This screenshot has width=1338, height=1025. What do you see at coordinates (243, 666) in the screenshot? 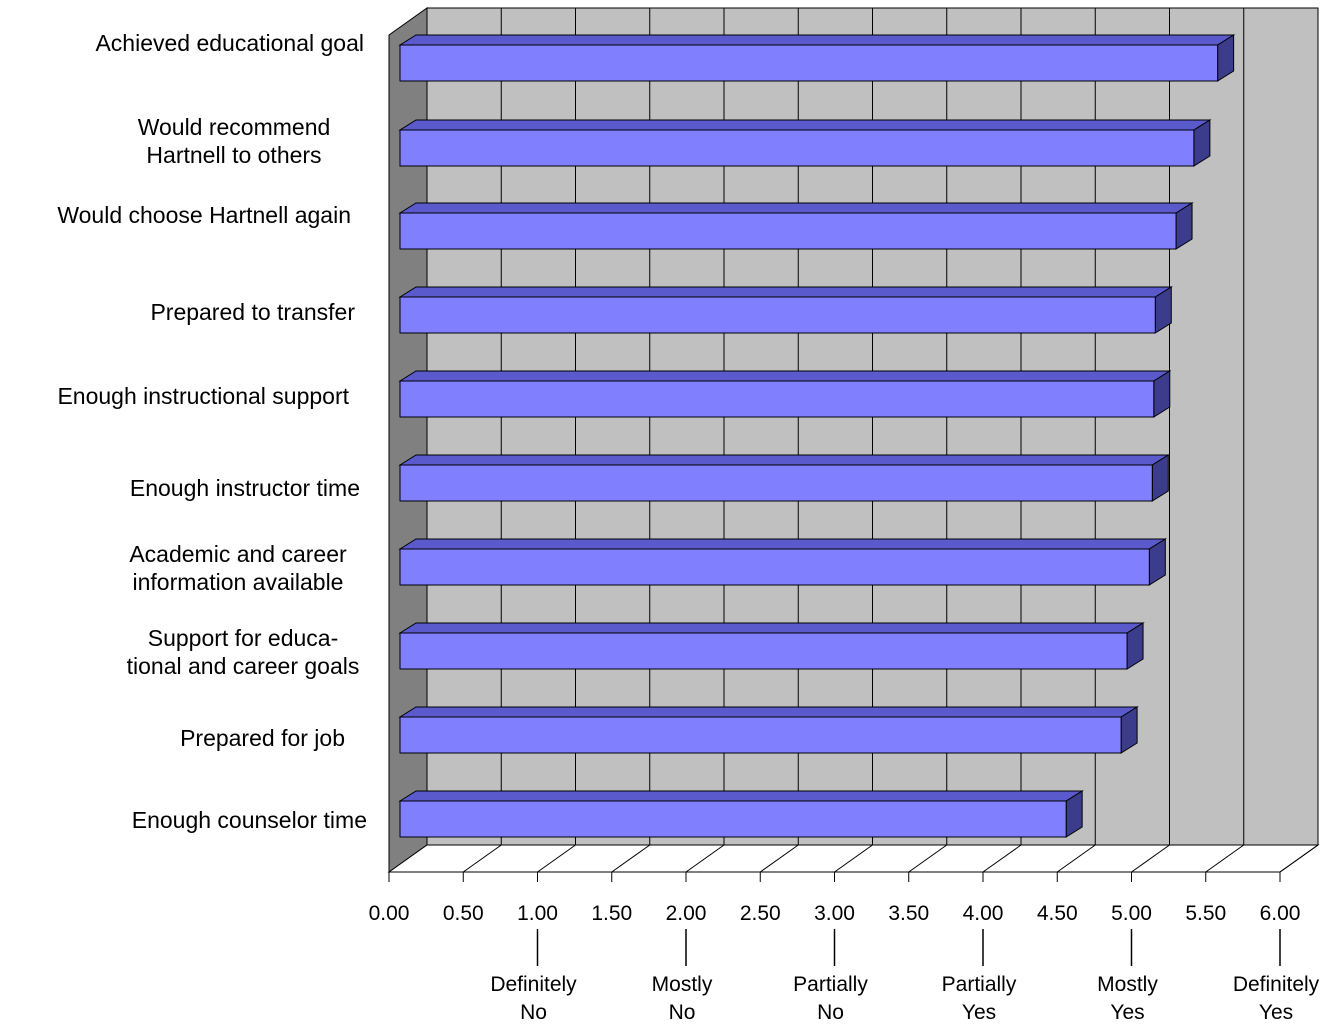
I see `category-label-line: tional and career goals` at bounding box center [243, 666].